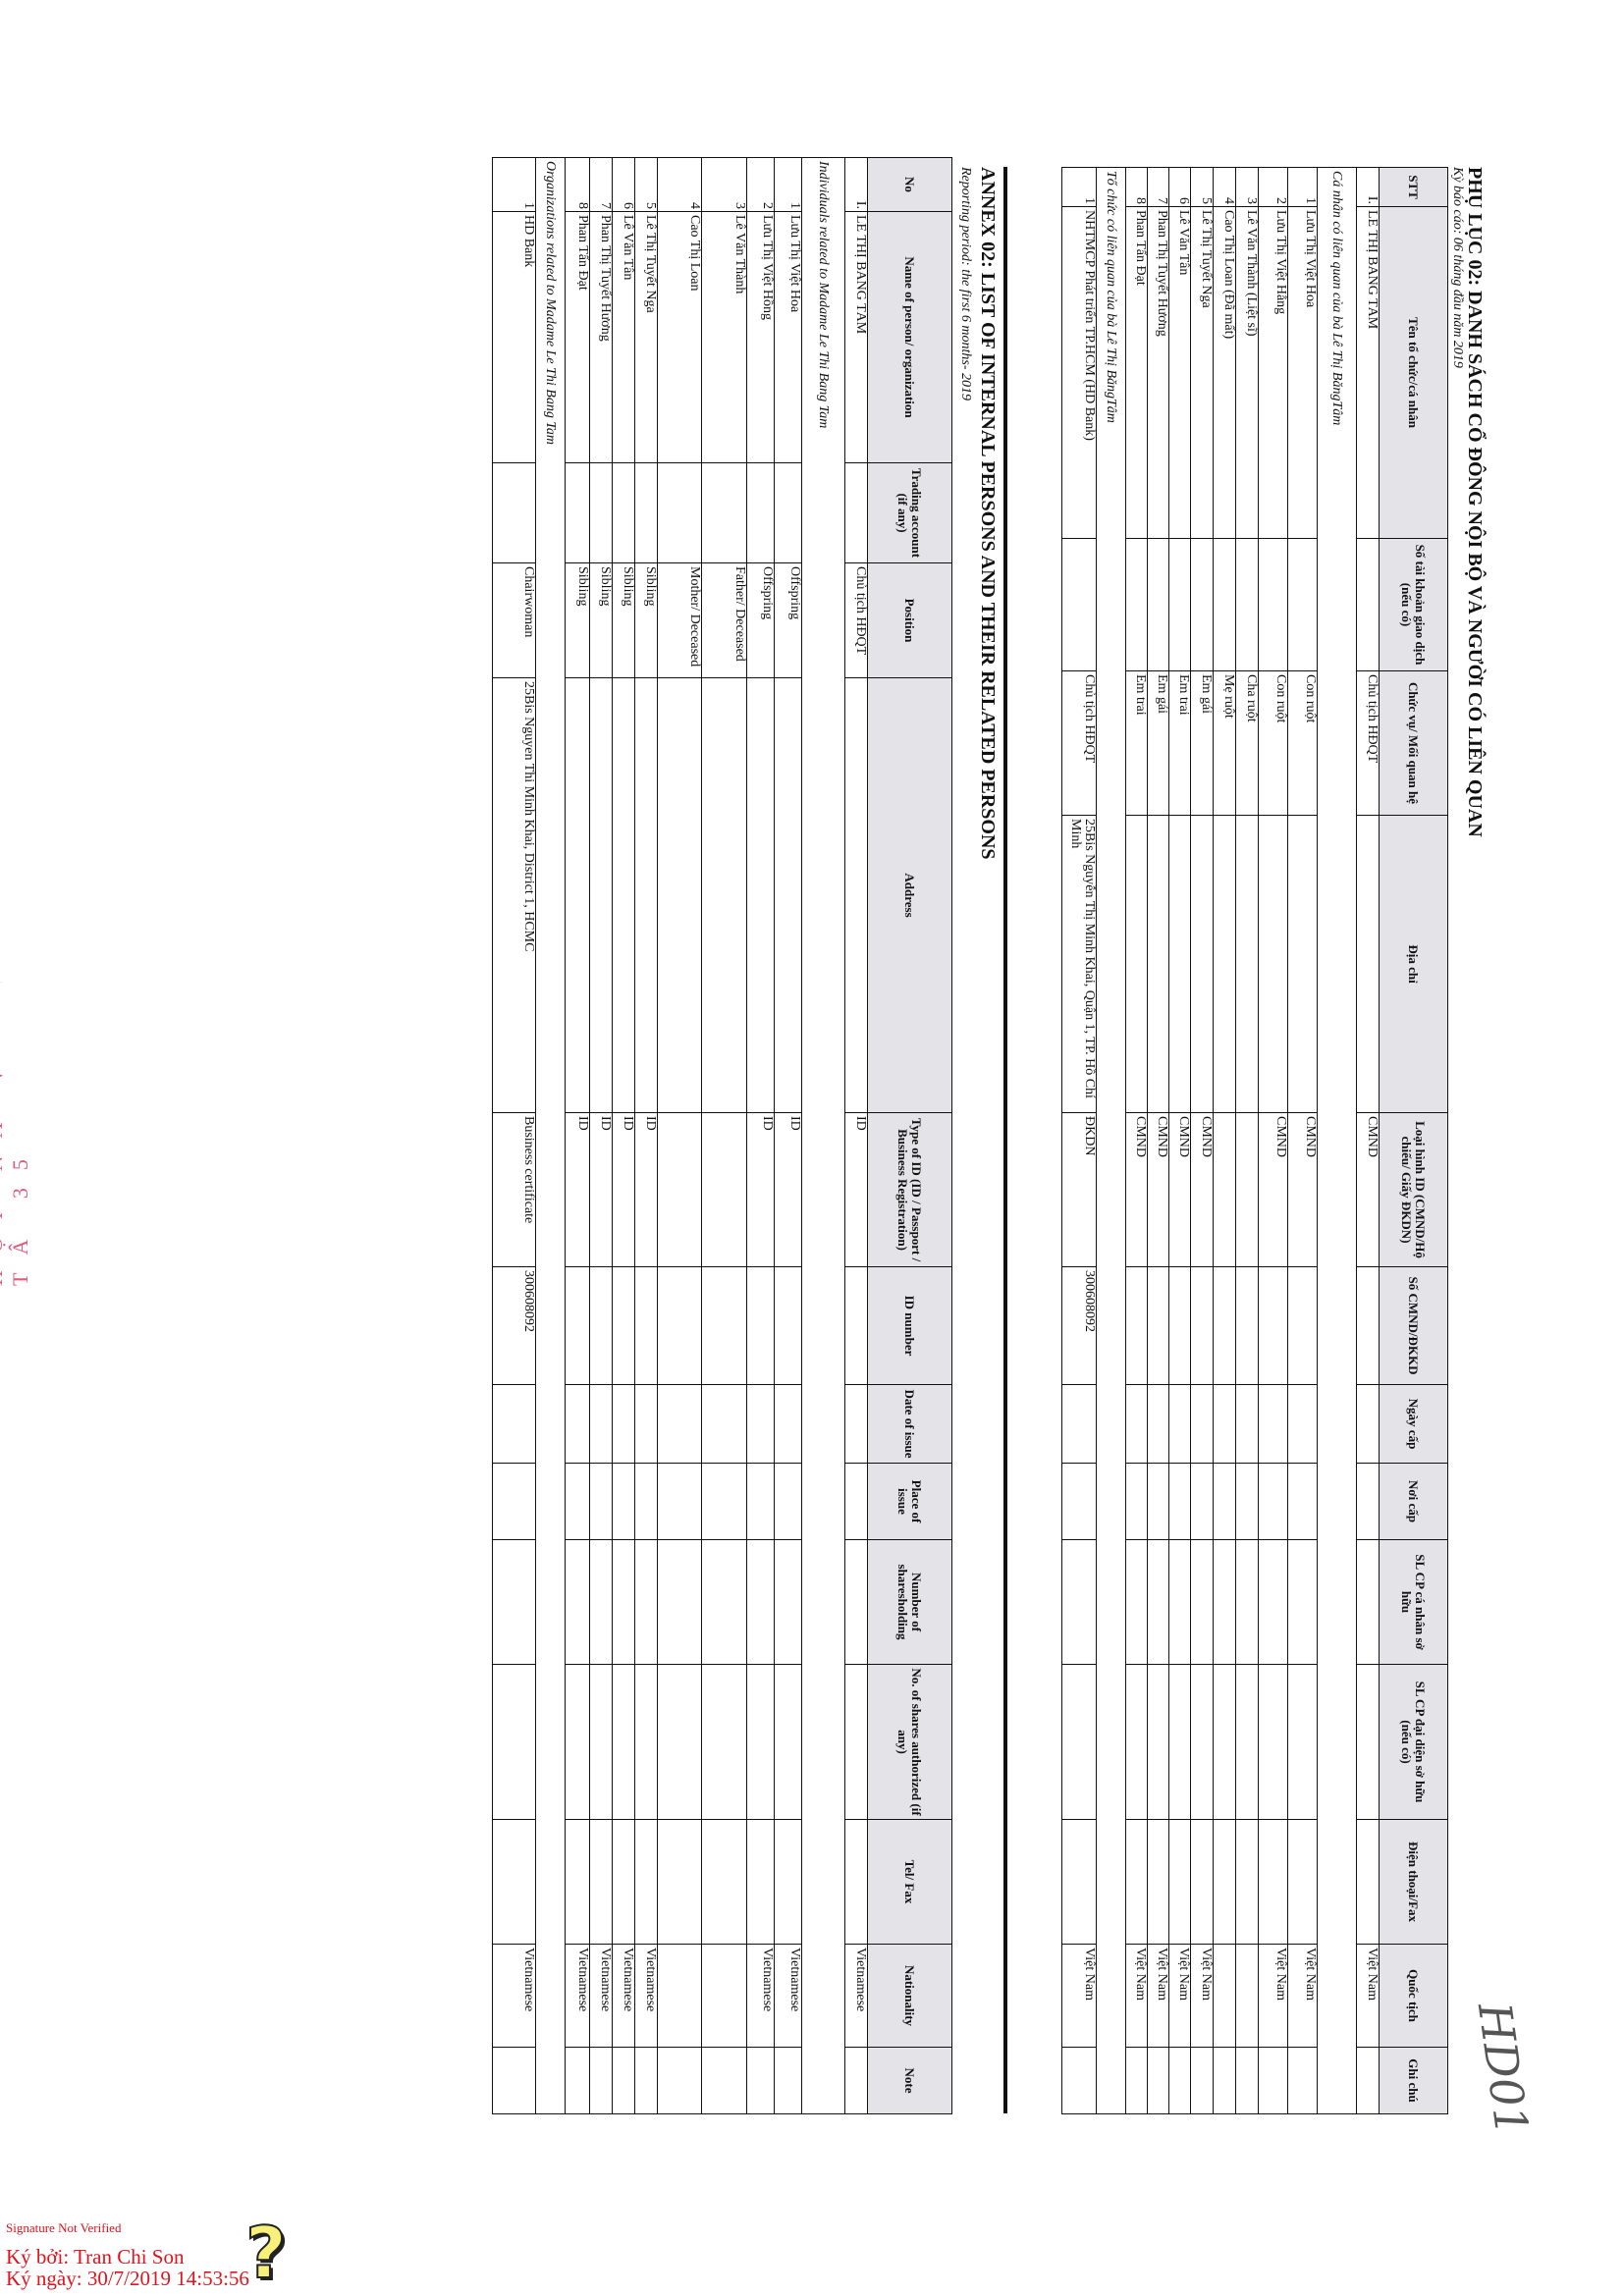 Image resolution: width=1624 pixels, height=2296 pixels. I want to click on column-header: Loại hình ID (CMND/Hộ chiếu/ Giấy ĐKDN), so click(1413, 1189).